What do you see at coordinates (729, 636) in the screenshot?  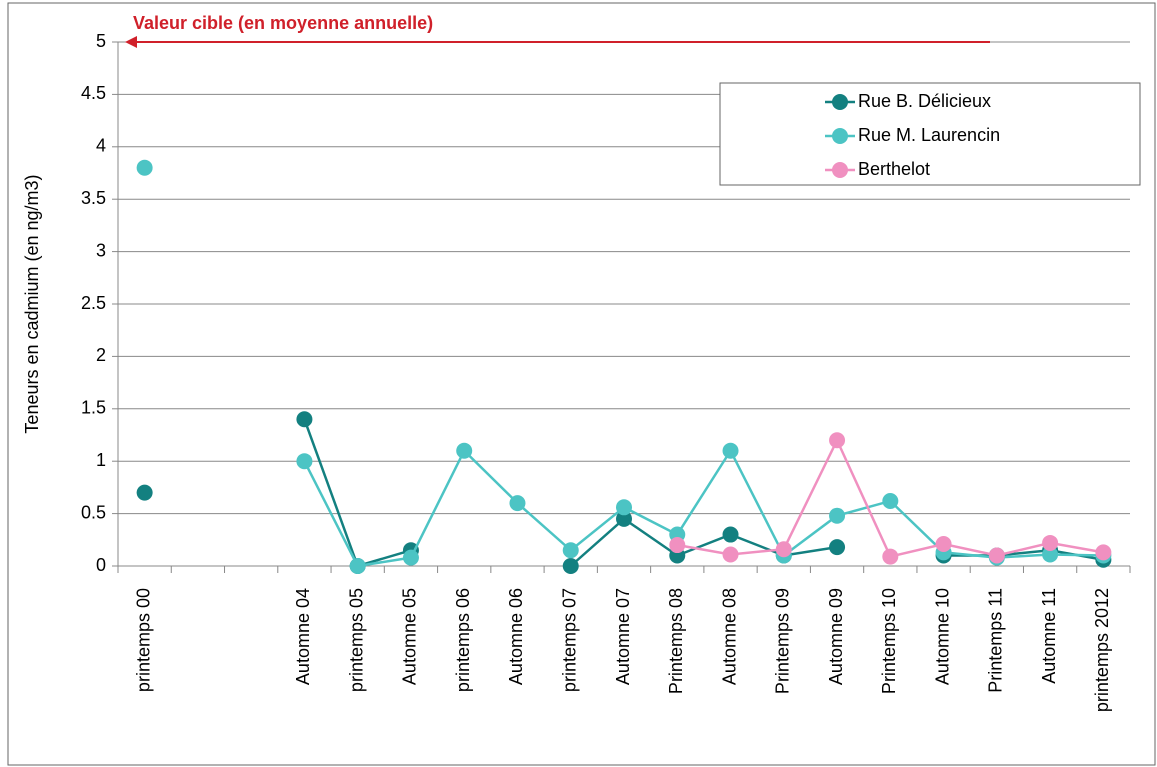 I see `x-tick-label: Automne 08` at bounding box center [729, 636].